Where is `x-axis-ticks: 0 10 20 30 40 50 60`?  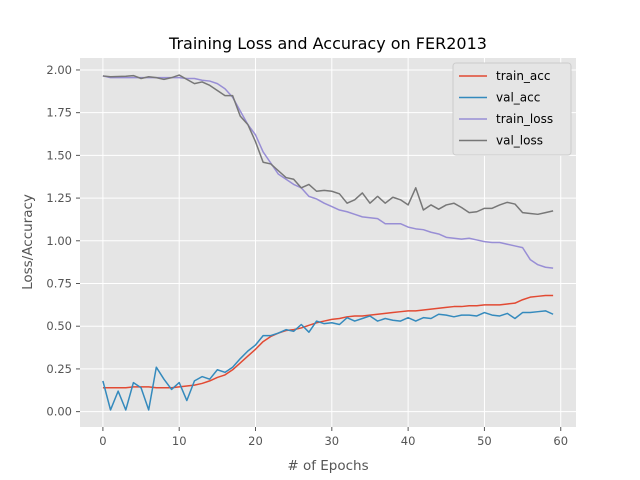
x-axis-ticks: 0 10 20 30 40 50 60 is located at coordinates (333, 437).